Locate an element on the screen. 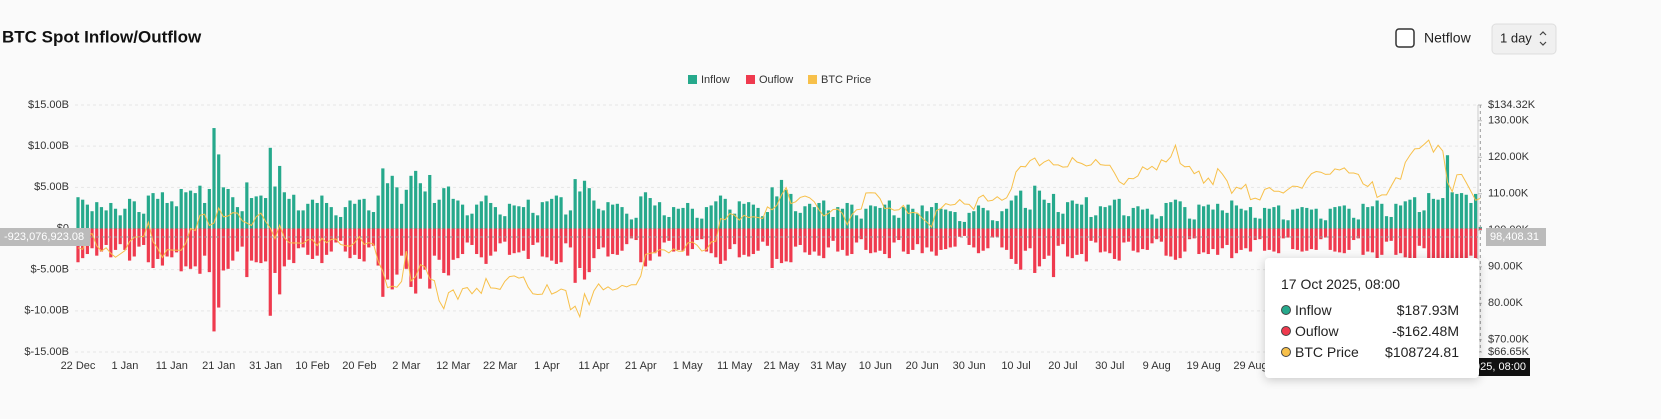 This screenshot has height=419, width=1661. y2-tick-label: $134.32K is located at coordinates (1512, 105).